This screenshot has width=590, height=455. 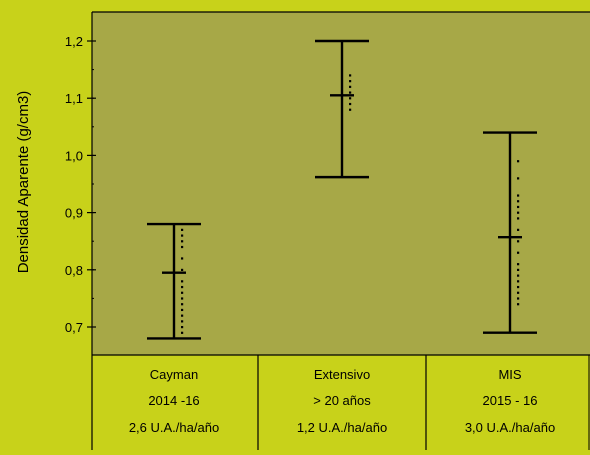 I want to click on category-label: Cayman, so click(x=174, y=374).